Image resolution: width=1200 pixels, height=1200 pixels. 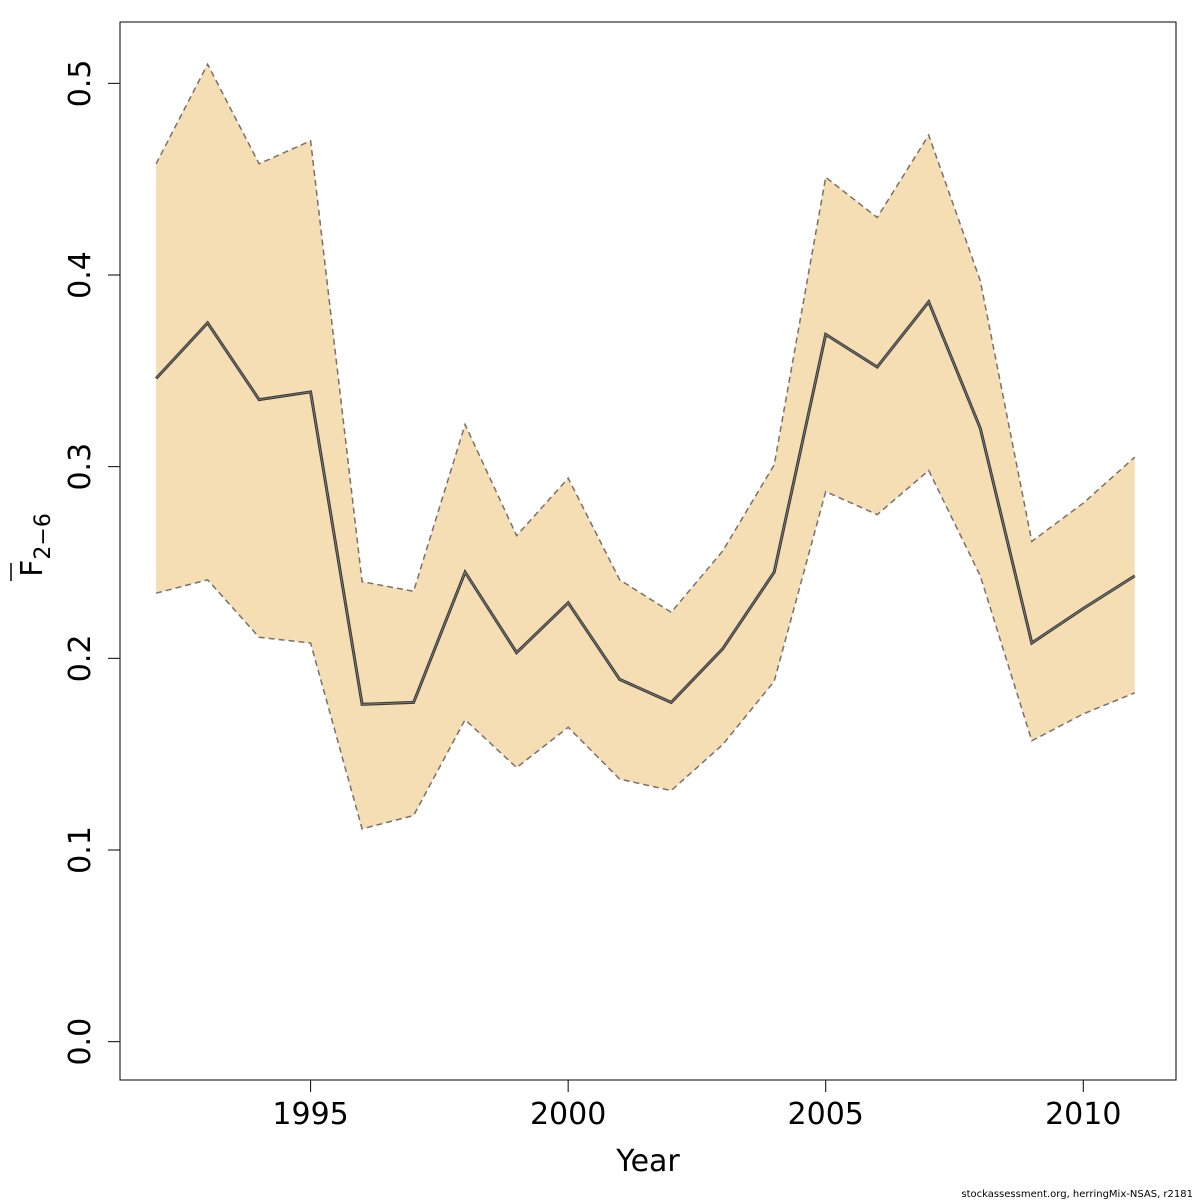 I want to click on y-tick-label: 0.4, so click(x=80, y=275).